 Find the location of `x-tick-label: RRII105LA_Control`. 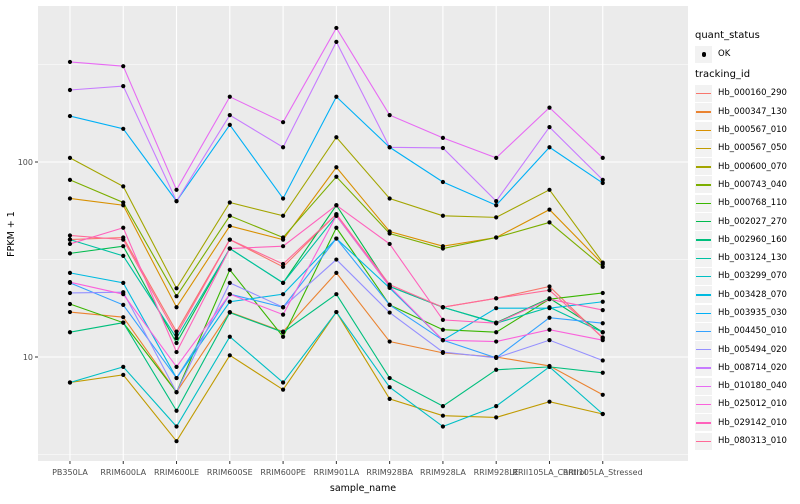

x-tick-label: RRII105LA_Control is located at coordinates (549, 472).